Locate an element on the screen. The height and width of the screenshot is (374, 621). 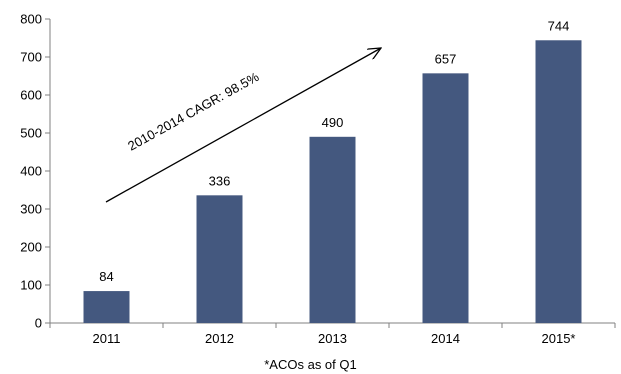
x-tick-label: 2012 is located at coordinates (219, 338).